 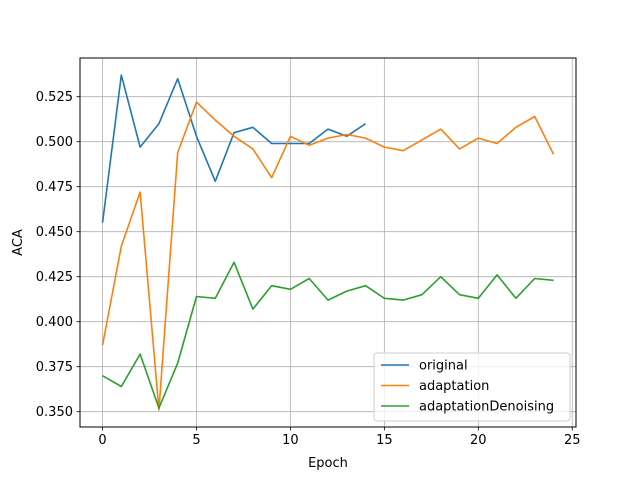 I want to click on legend: original adaptation adaptationDenoising, so click(x=472, y=387).